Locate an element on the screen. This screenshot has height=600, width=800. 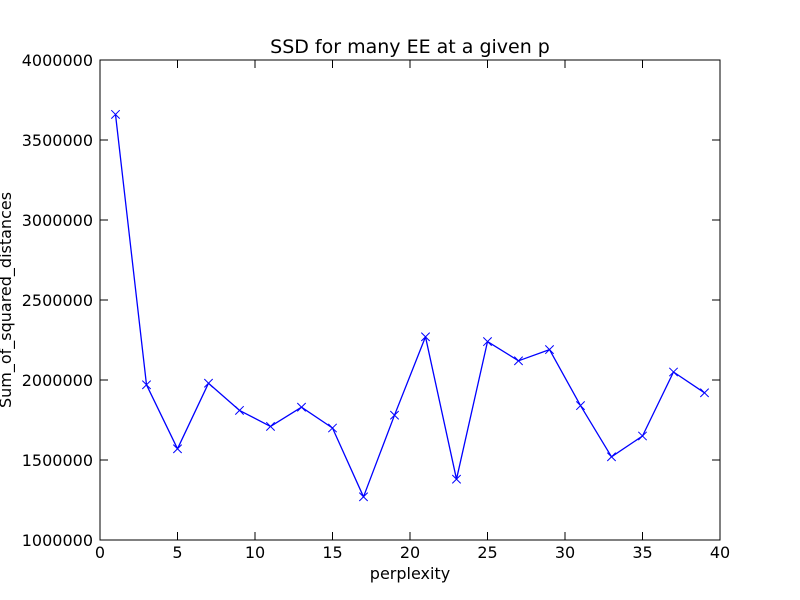
y-tick-label: 3000000 is located at coordinates (57, 220).